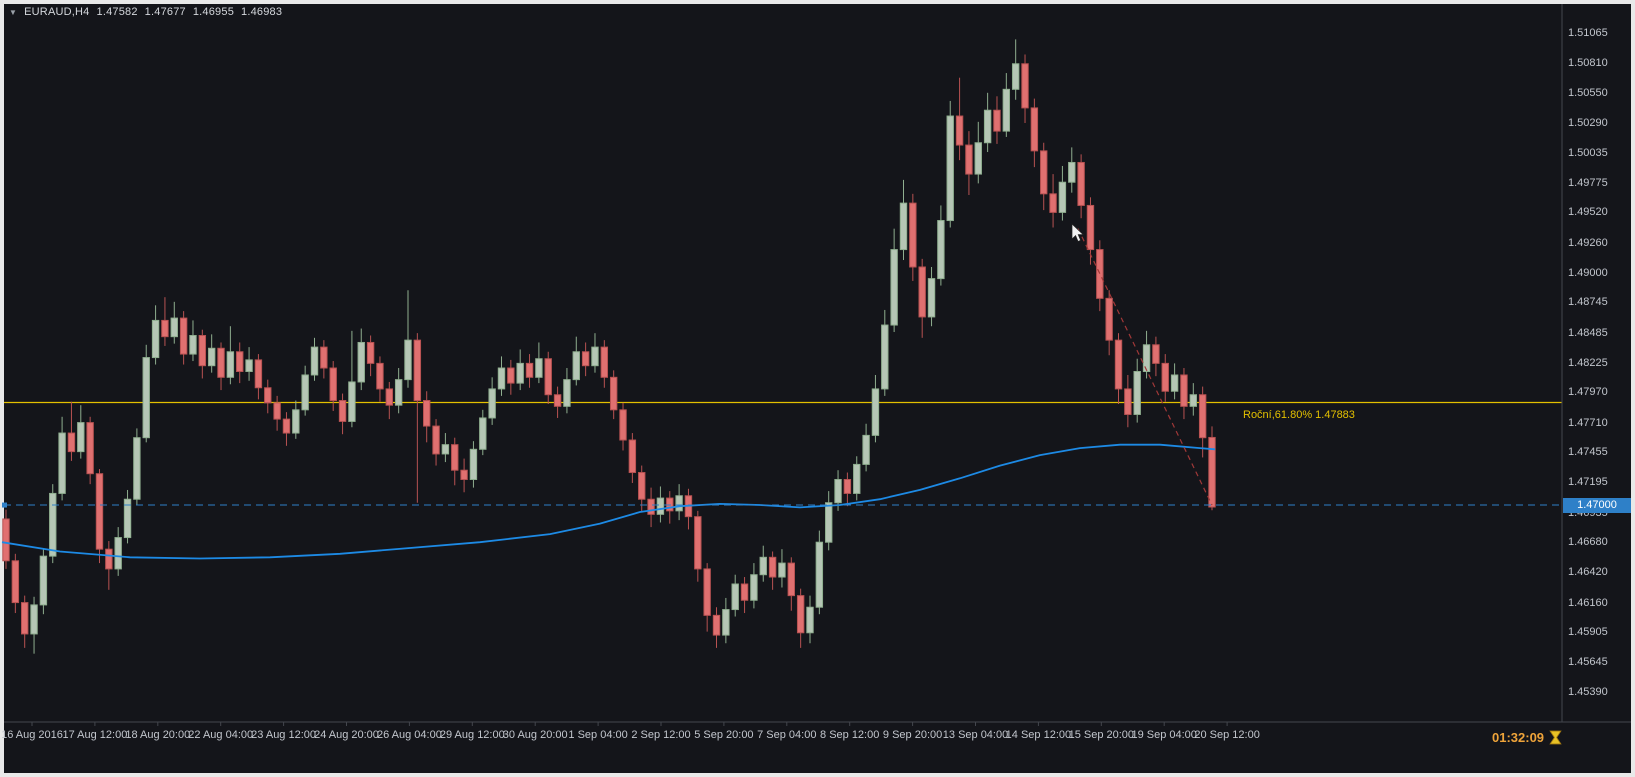  What do you see at coordinates (158, 735) in the screenshot?
I see `time-tick-label: 18 Aug 20:00` at bounding box center [158, 735].